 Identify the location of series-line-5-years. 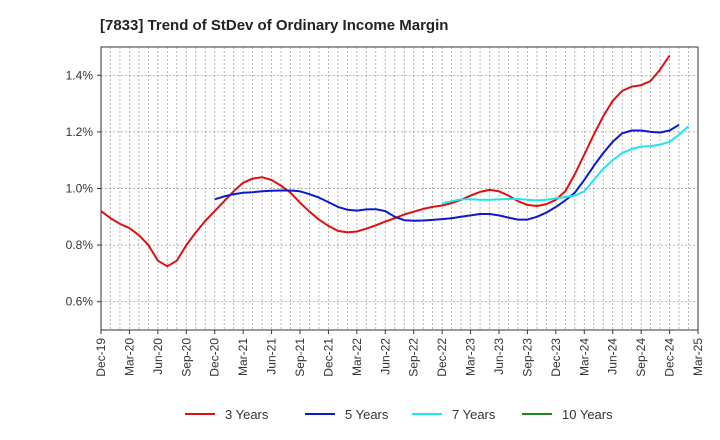
(447, 172).